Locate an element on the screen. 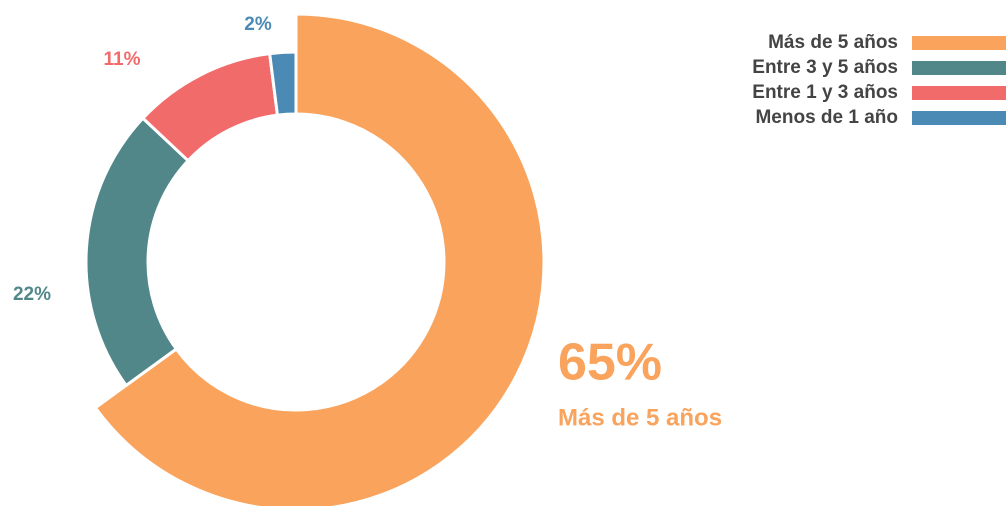  legend-label: Menos de 1 año is located at coordinates (826, 117).